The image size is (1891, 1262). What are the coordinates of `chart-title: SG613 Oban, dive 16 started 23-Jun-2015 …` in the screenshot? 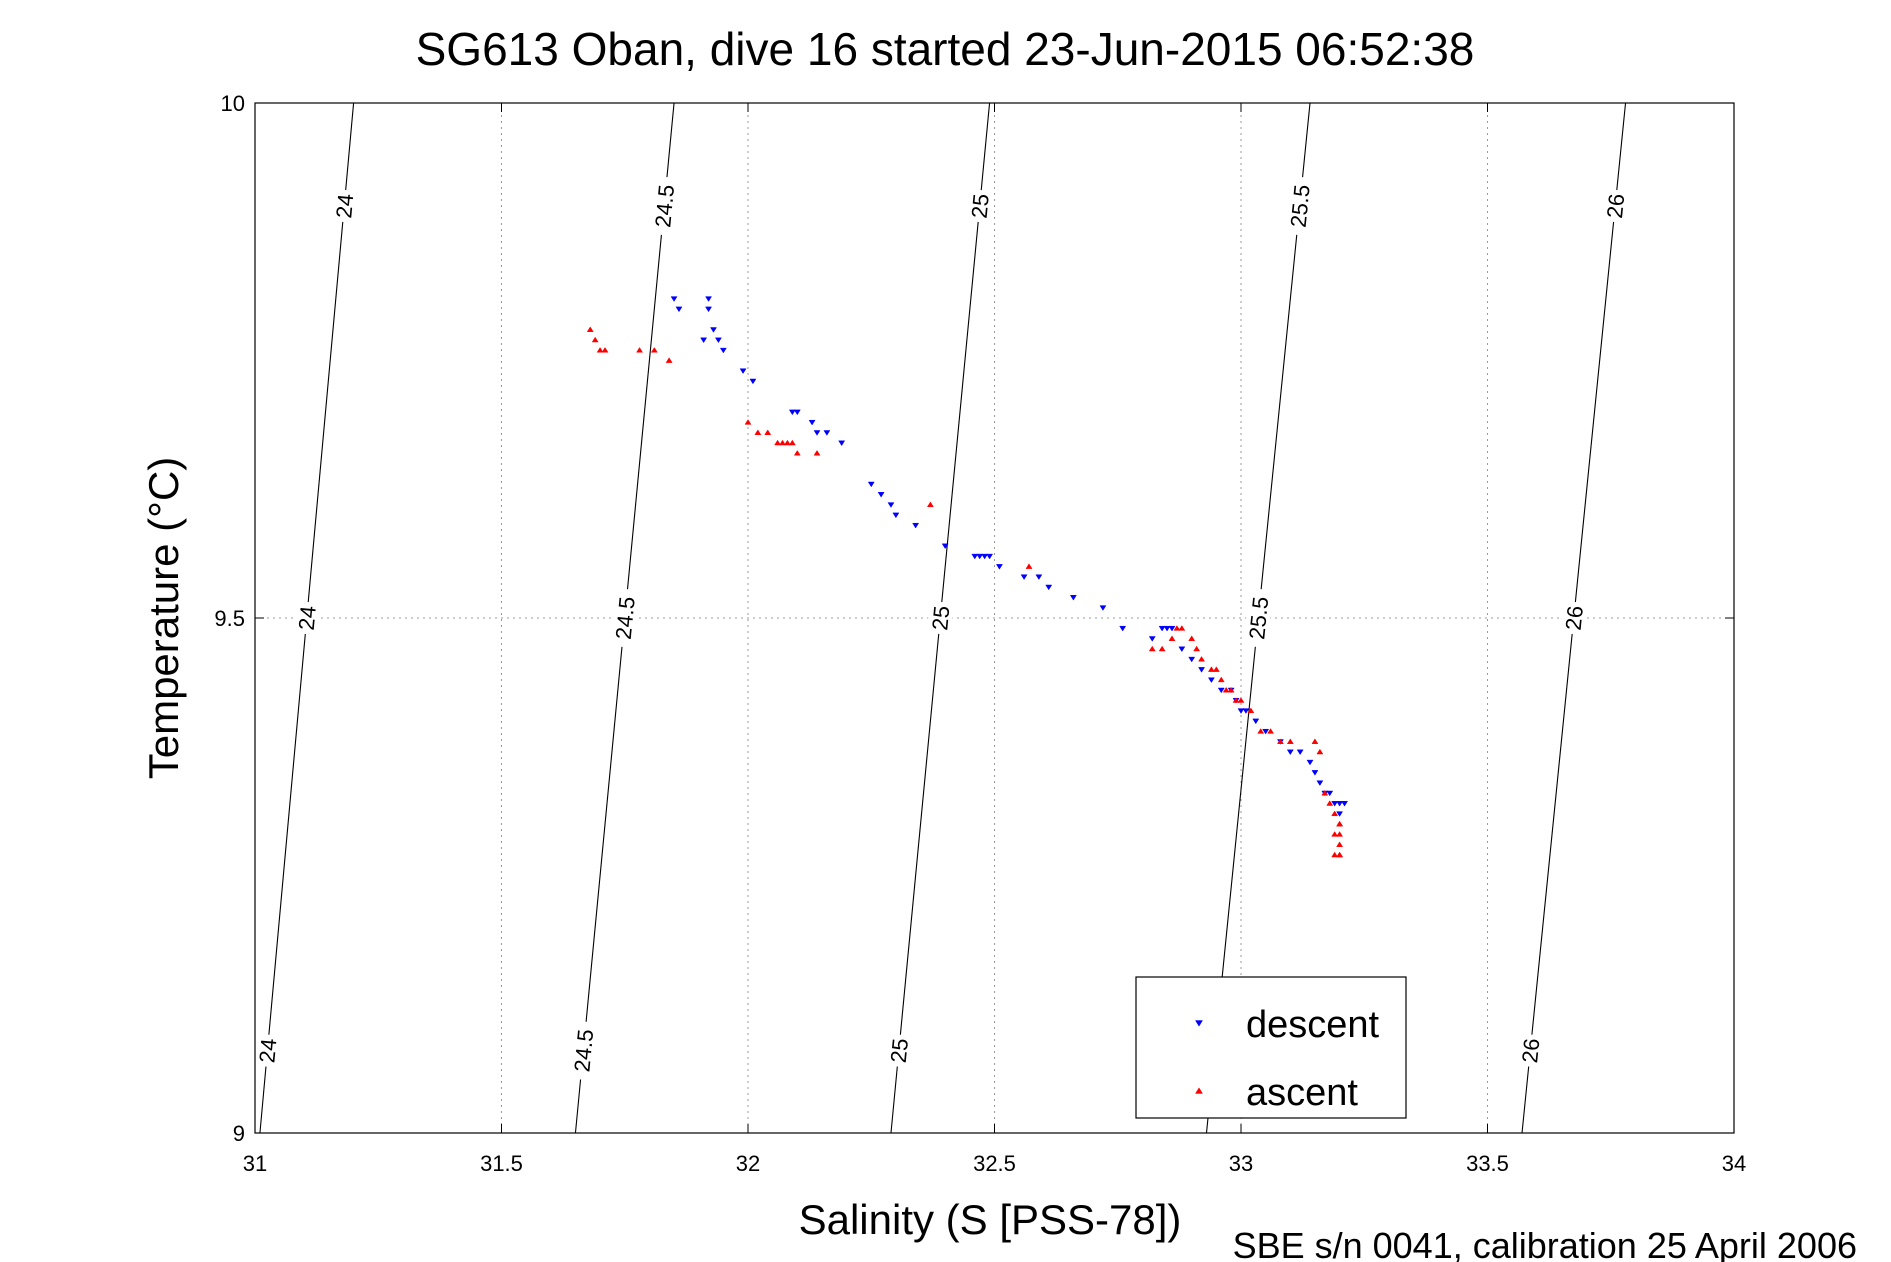 It's located at (945, 49).